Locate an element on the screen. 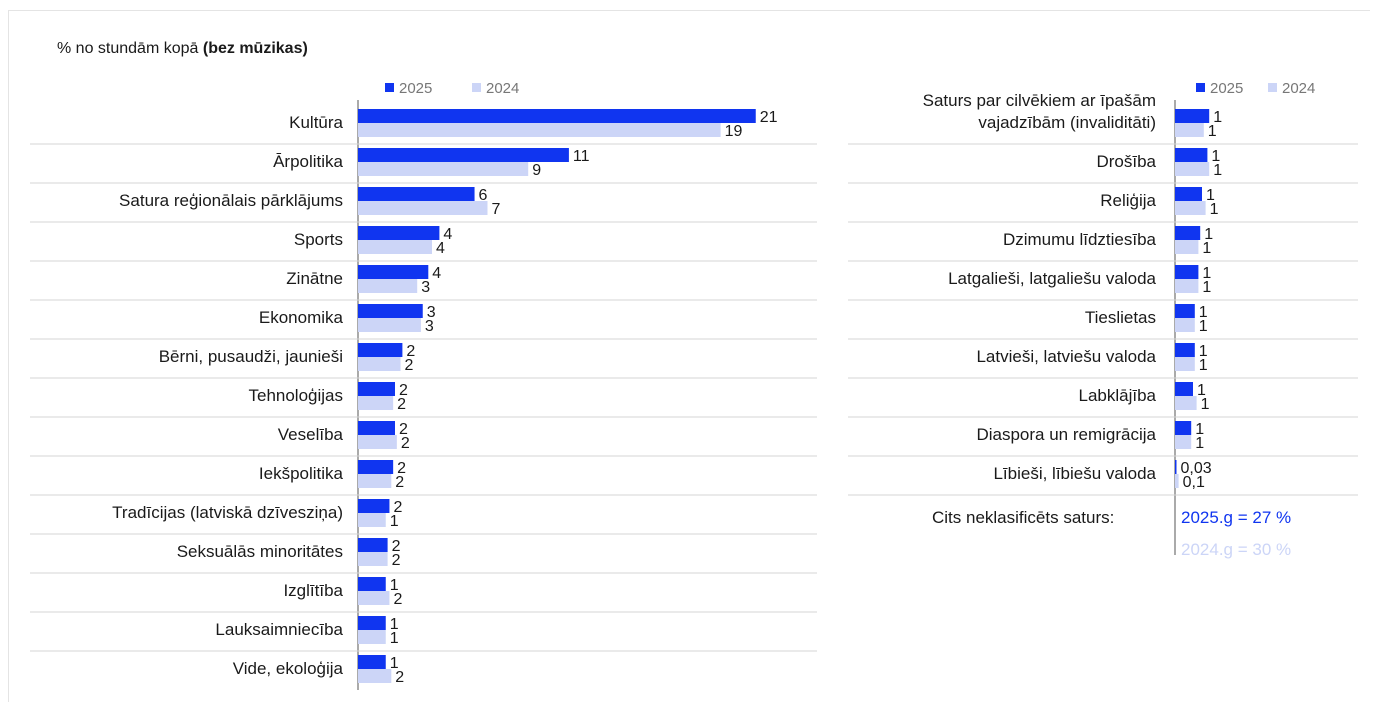 This screenshot has width=1374, height=702. category-label: Veselība is located at coordinates (311, 434).